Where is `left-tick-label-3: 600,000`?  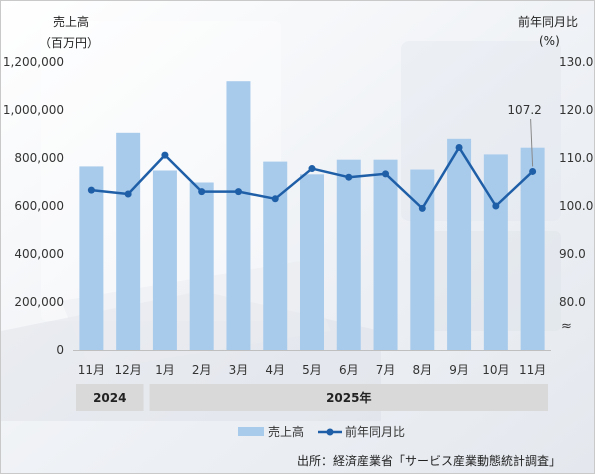 left-tick-label-3: 600,000 is located at coordinates (39, 206).